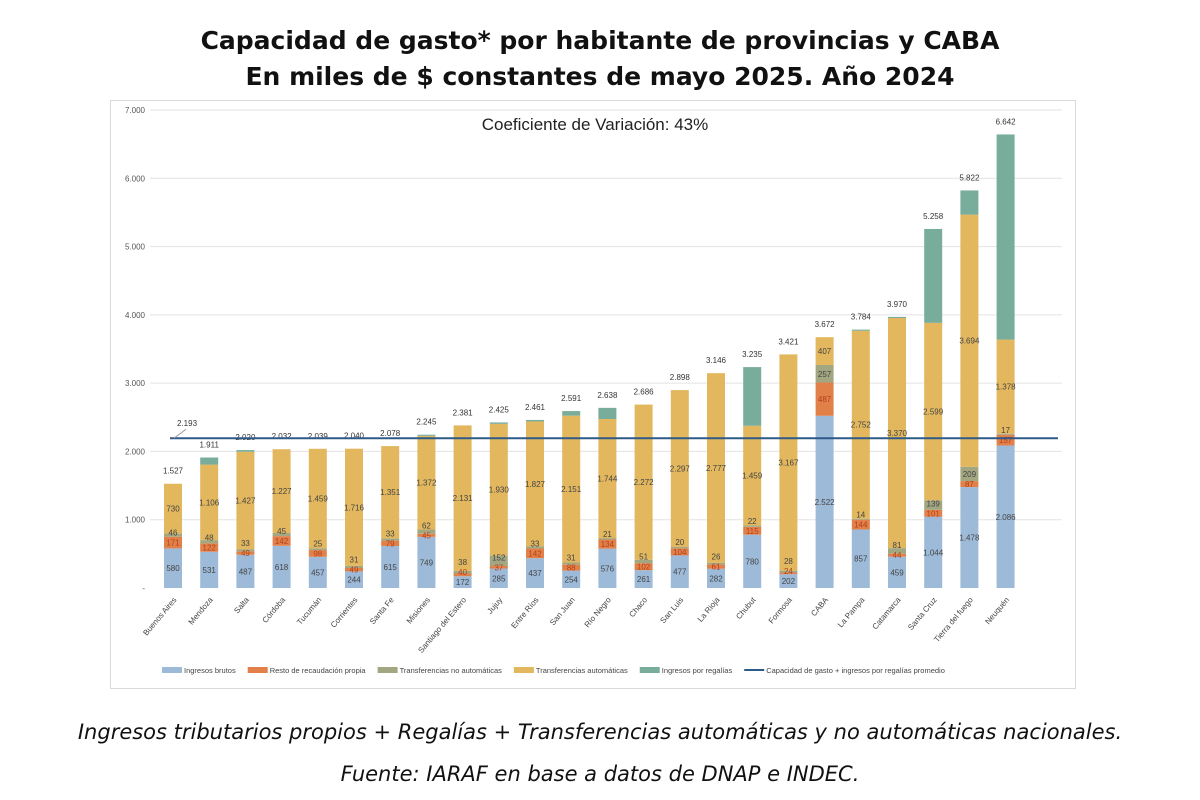 This screenshot has width=1200, height=800. I want to click on total-label: 3.672, so click(825, 324).